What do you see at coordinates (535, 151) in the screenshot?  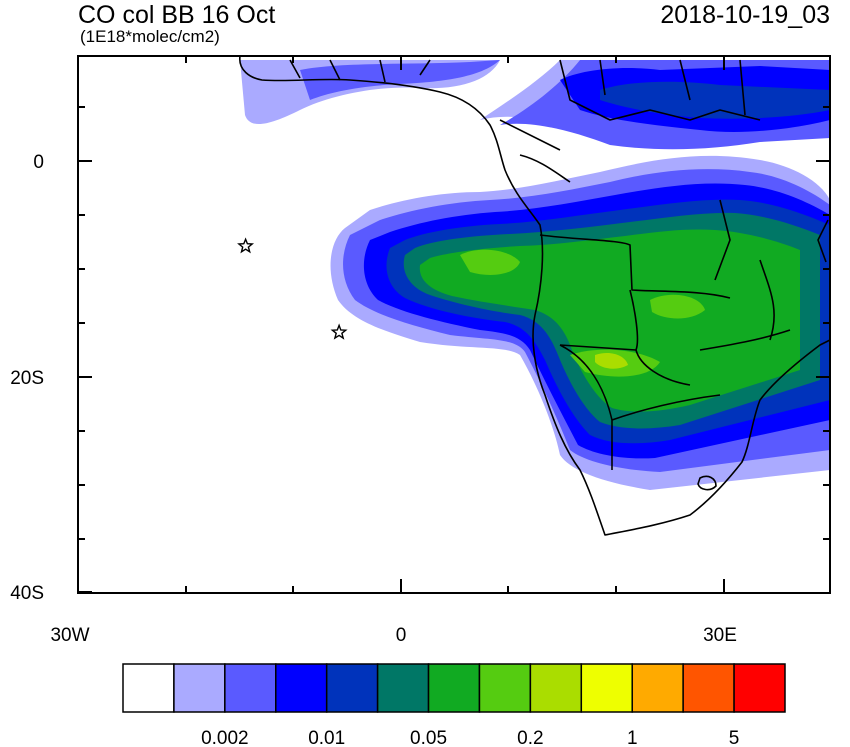 I see `country-borders-north` at bounding box center [535, 151].